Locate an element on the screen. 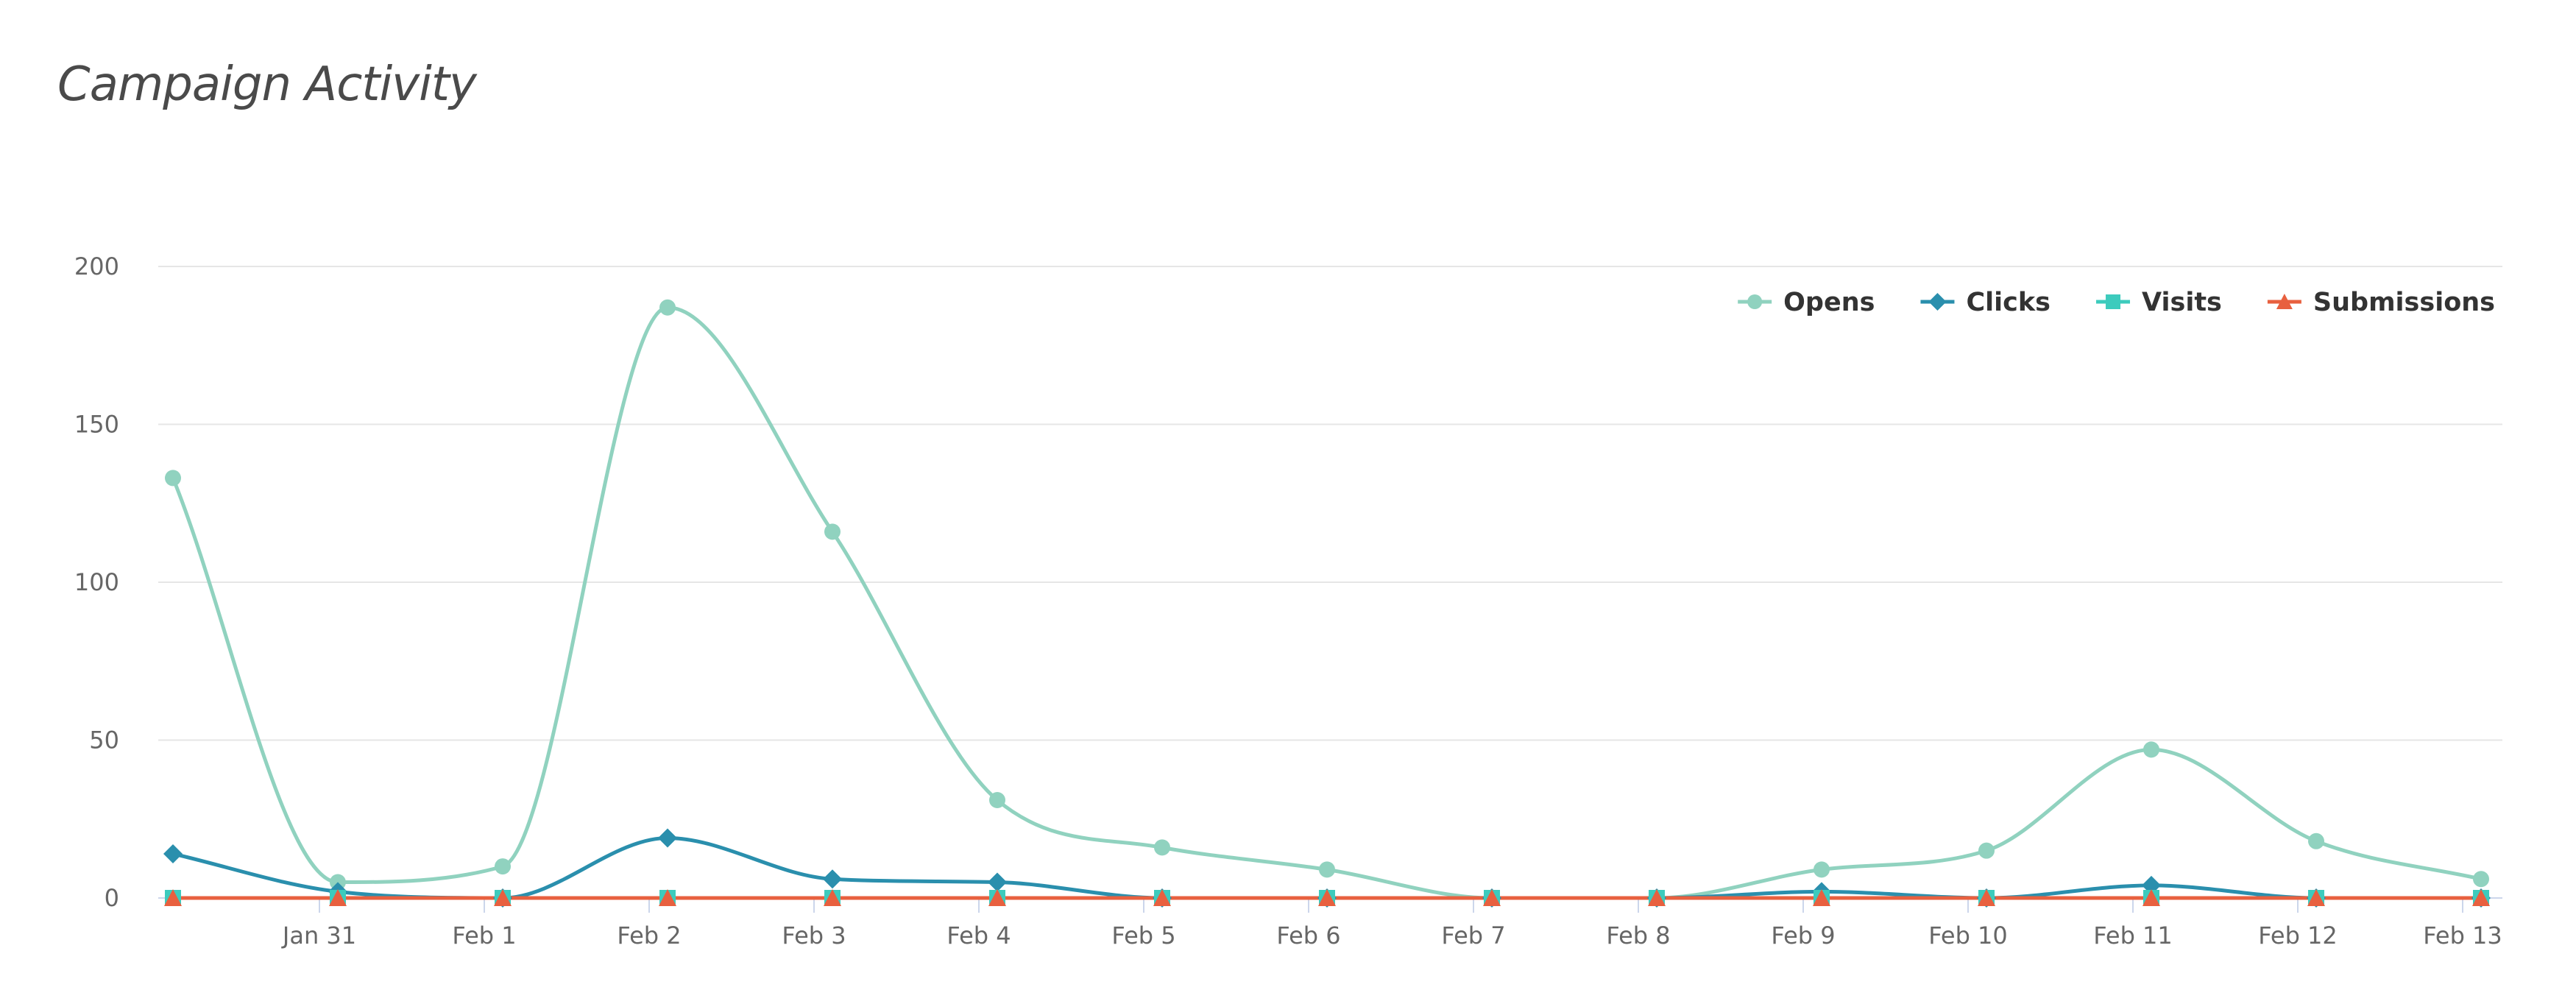  y-tick-label: 0 is located at coordinates (112, 898).